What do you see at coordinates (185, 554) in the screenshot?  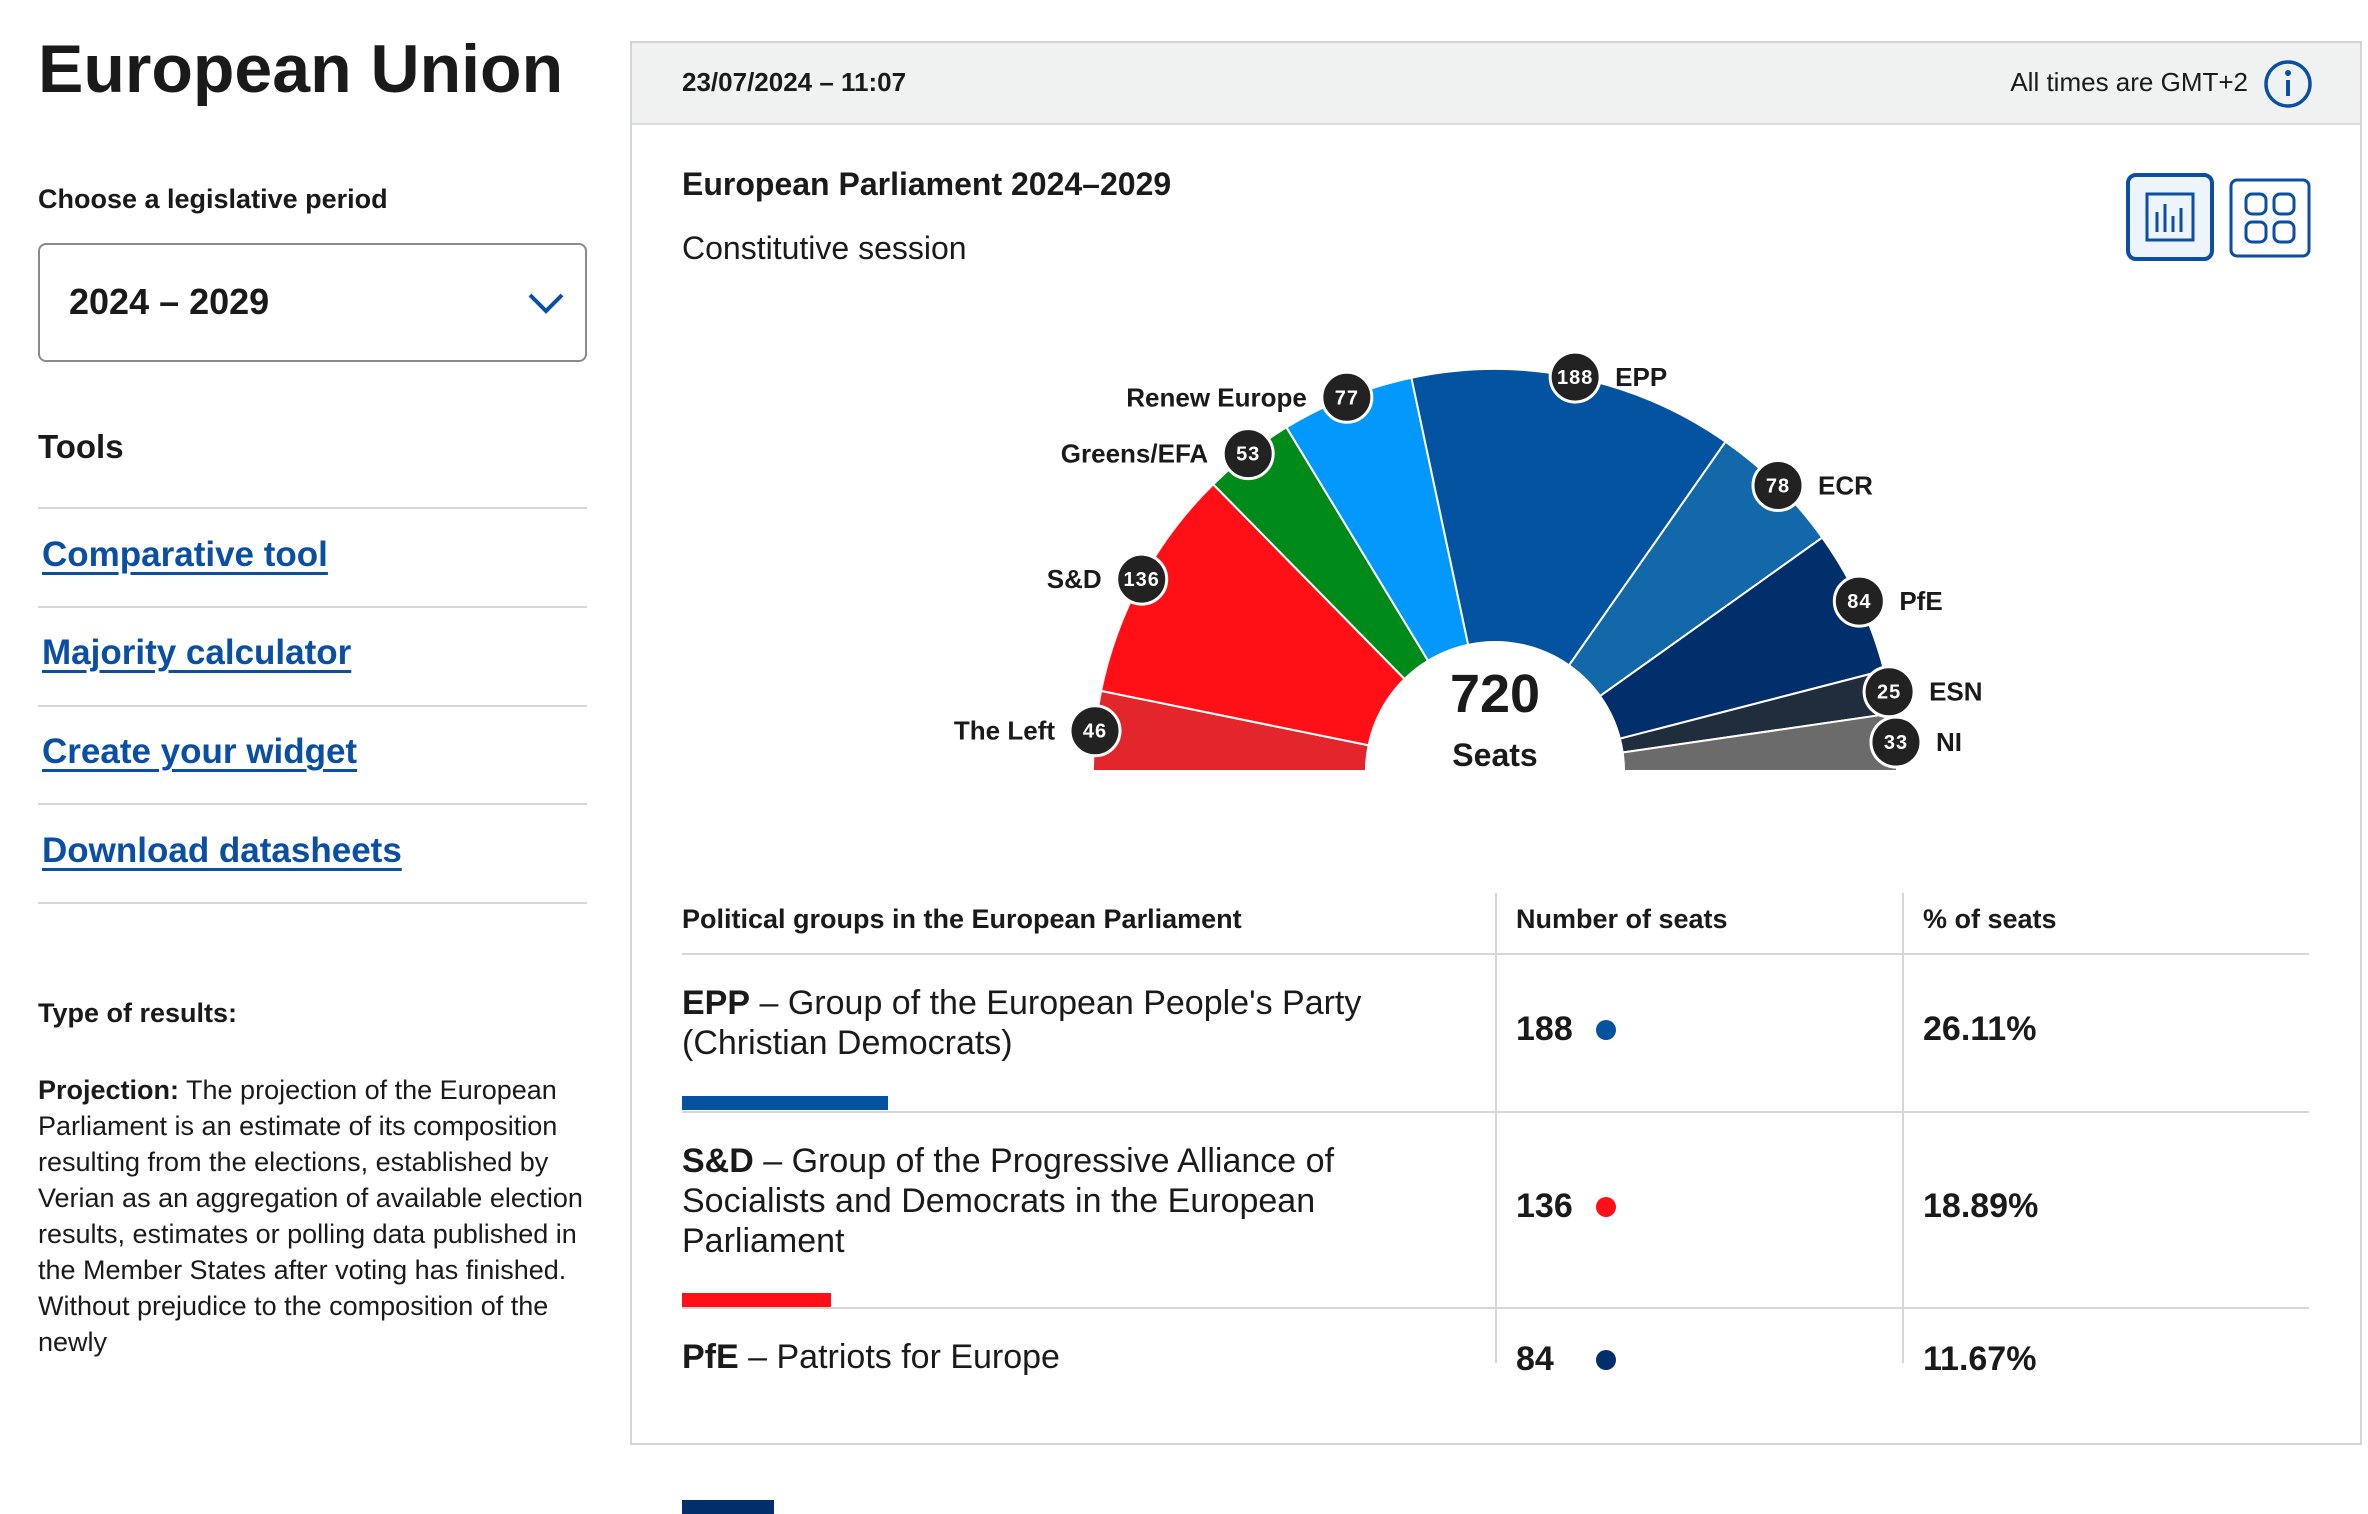 I see `tool-link: Comparative tool` at bounding box center [185, 554].